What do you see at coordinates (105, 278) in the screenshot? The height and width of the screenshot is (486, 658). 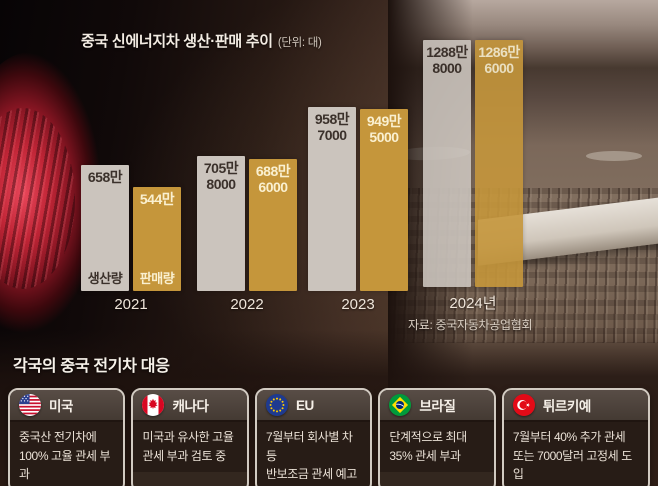 I see `series-legend-label: 생산량` at bounding box center [105, 278].